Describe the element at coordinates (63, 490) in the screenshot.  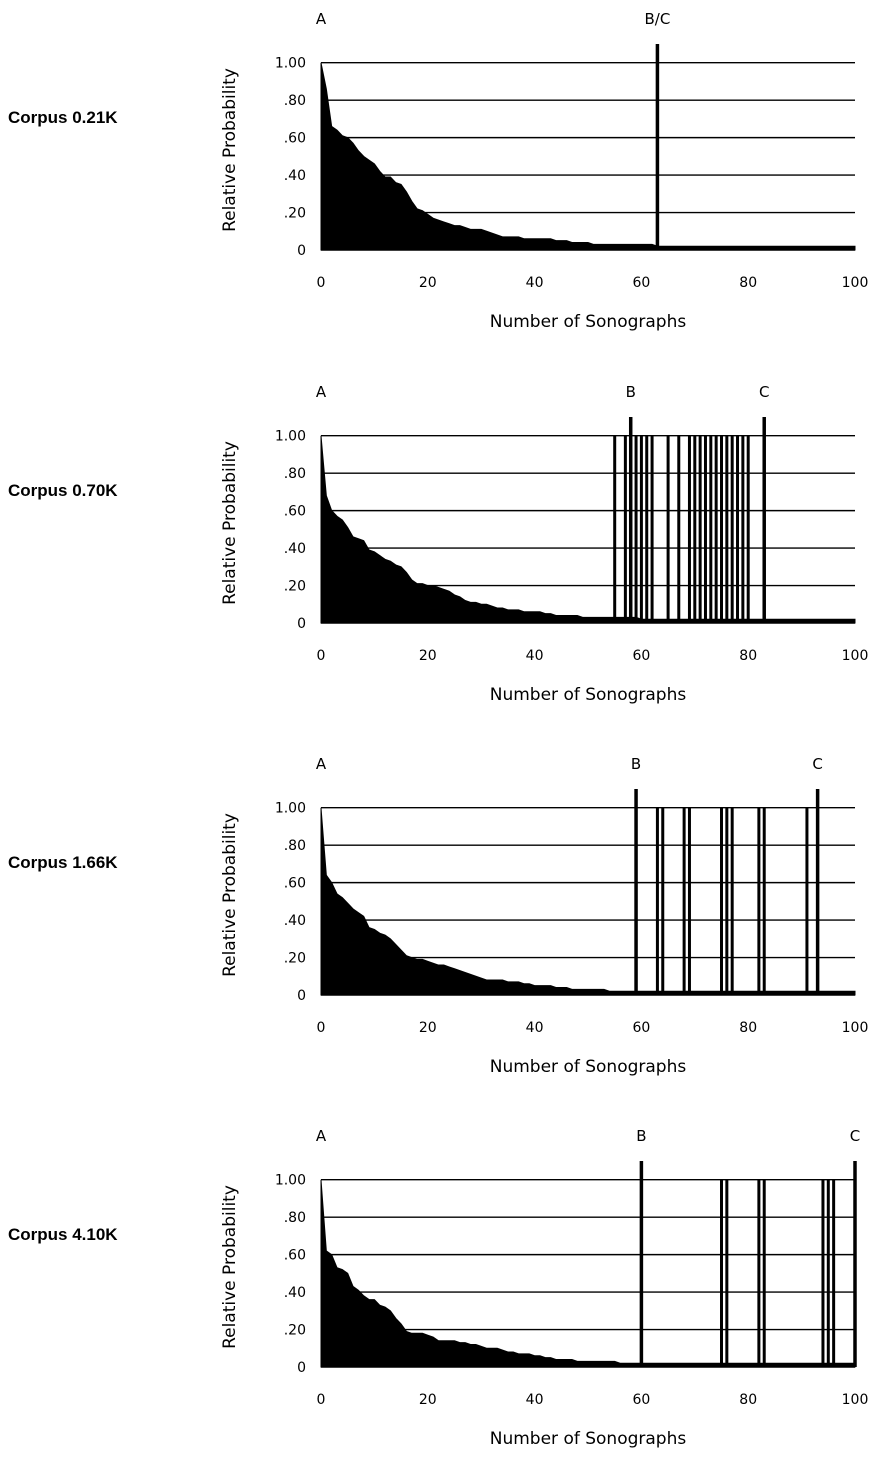
I see `corpus-label: Corpus 0.70K` at that location.